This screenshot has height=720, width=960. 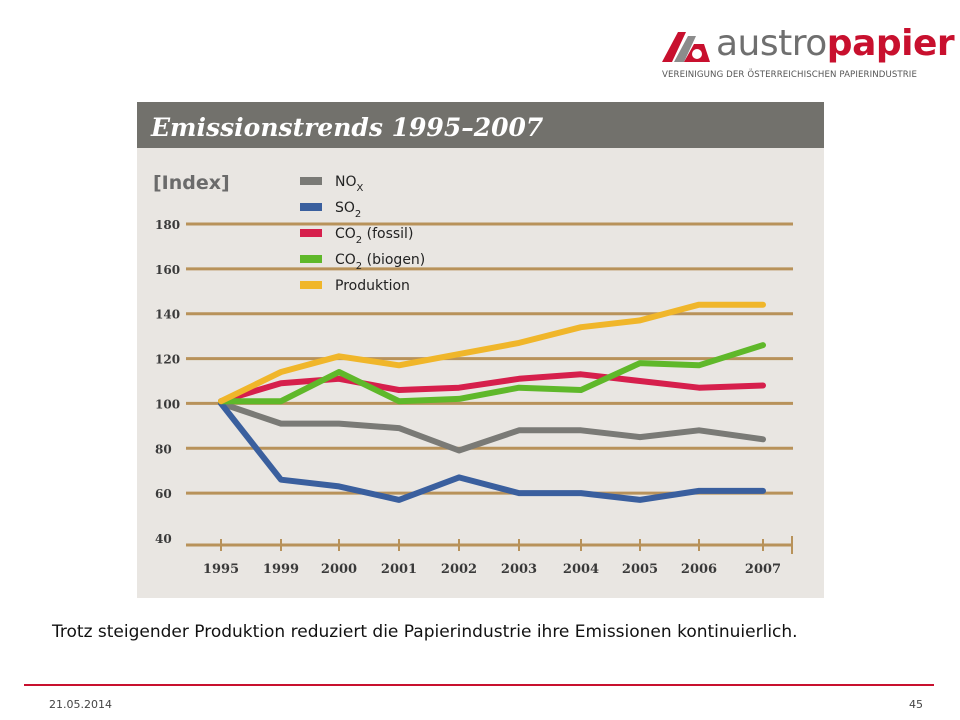 I want to click on legend-item: NOX, so click(x=332, y=184).